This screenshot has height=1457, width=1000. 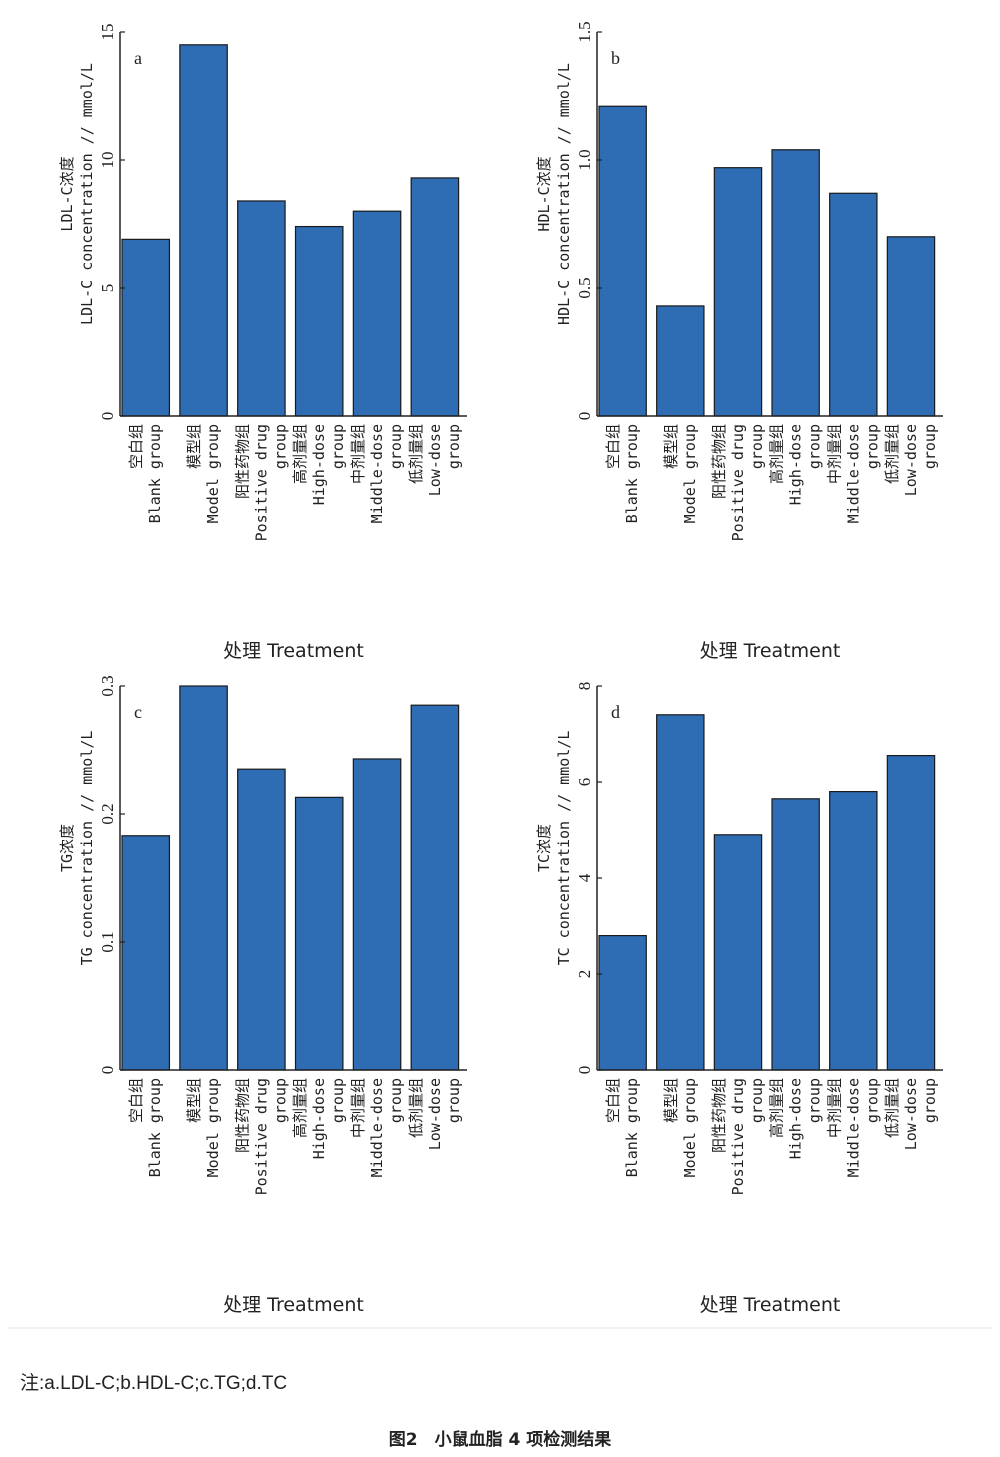 I want to click on y-axis-title: HDL-C浓度, so click(x=544, y=193).